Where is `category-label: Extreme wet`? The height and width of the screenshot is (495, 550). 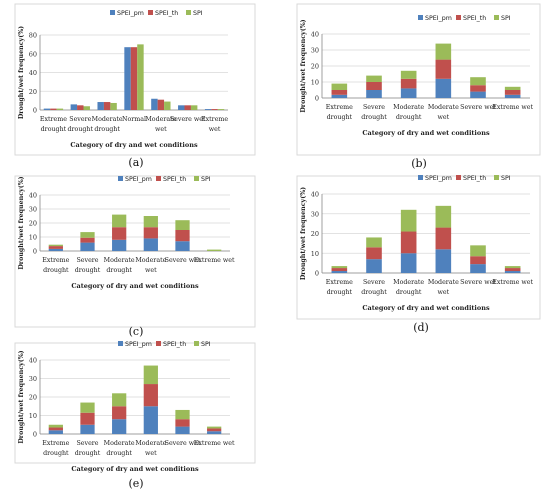
category-label: Extreme wet is located at coordinates (512, 107).